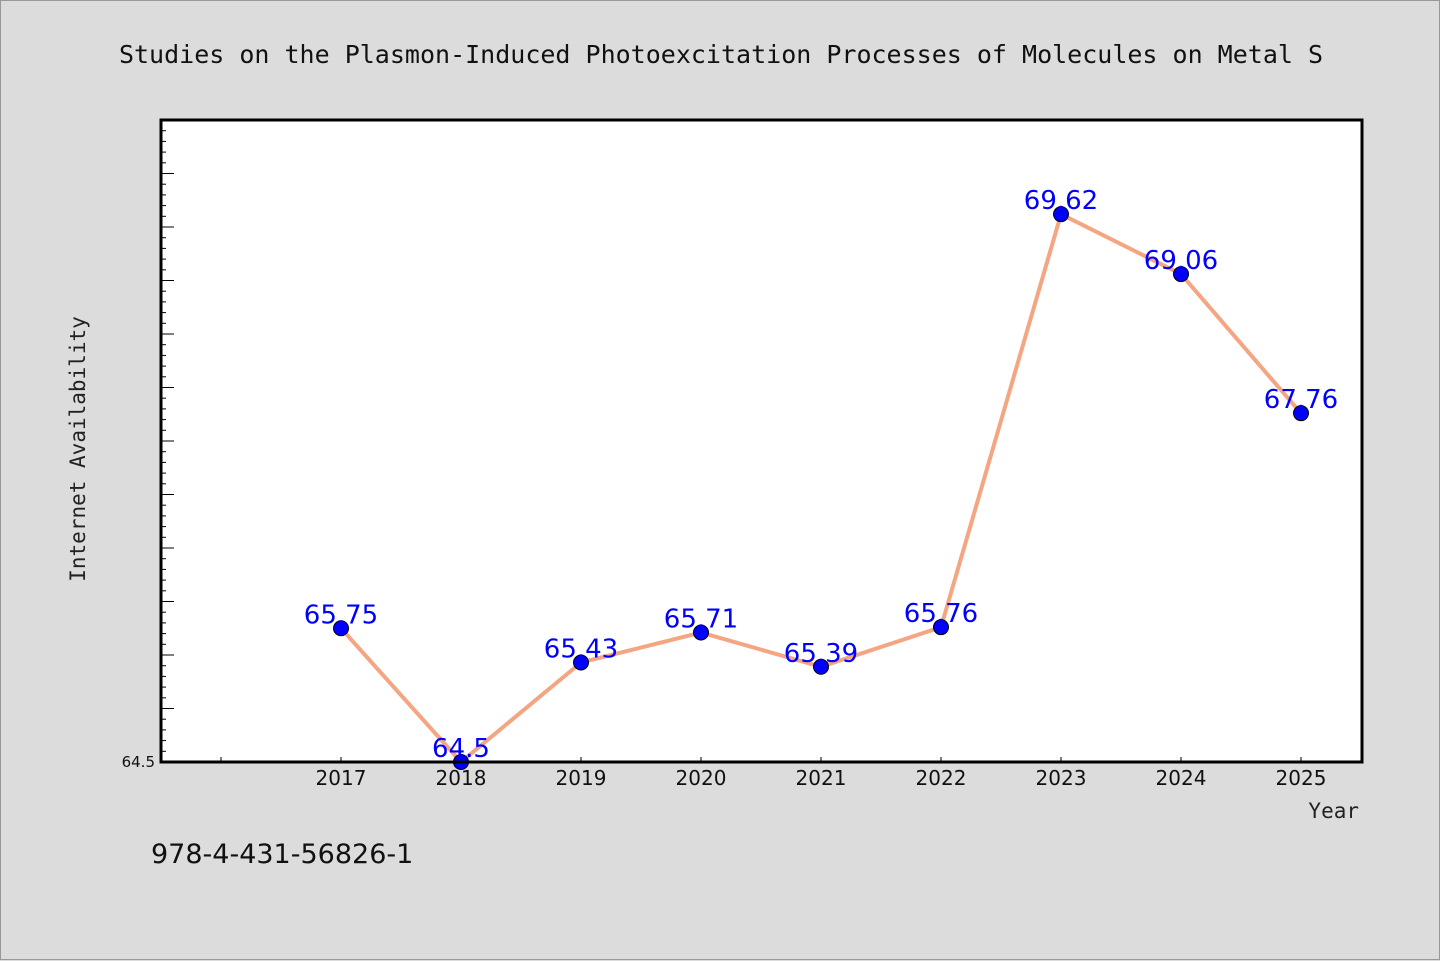  What do you see at coordinates (581, 649) in the screenshot?
I see `data-label-2019: 65.43` at bounding box center [581, 649].